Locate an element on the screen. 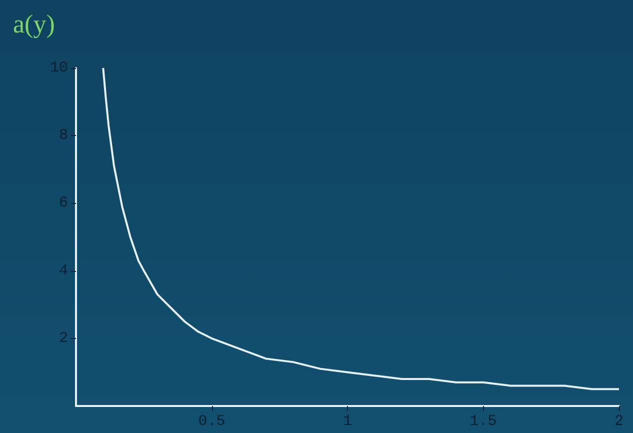 The height and width of the screenshot is (433, 633). y-axis-title: a(y) is located at coordinates (34, 24).